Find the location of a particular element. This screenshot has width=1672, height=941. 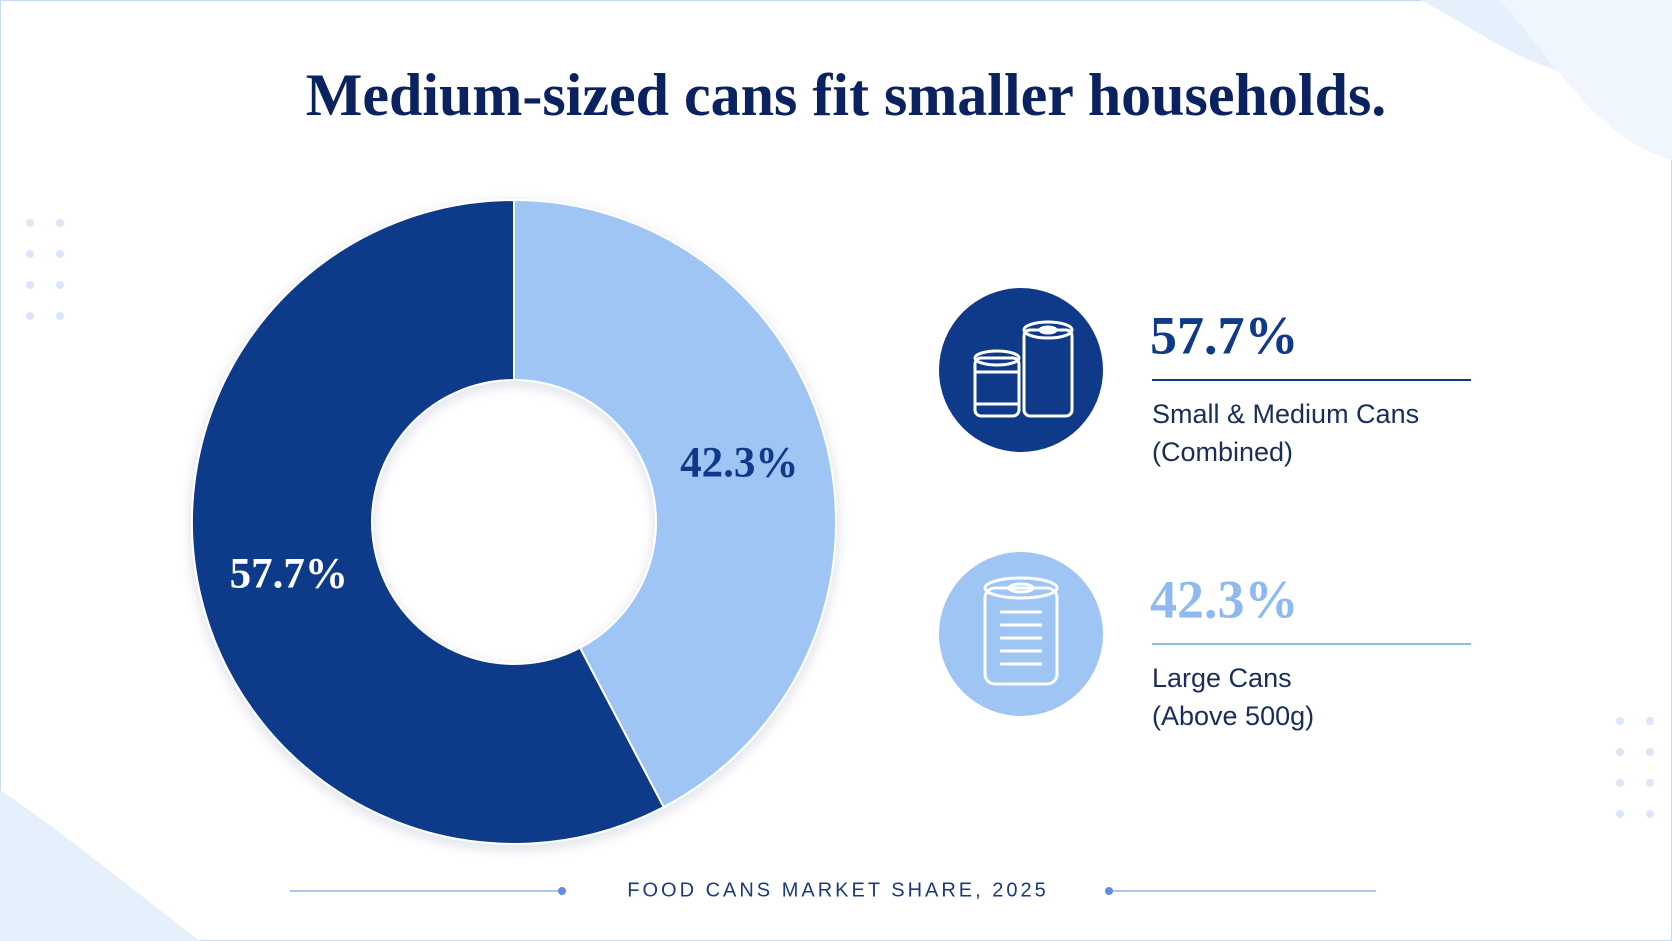

legend-value: 42.3% is located at coordinates (1224, 599).